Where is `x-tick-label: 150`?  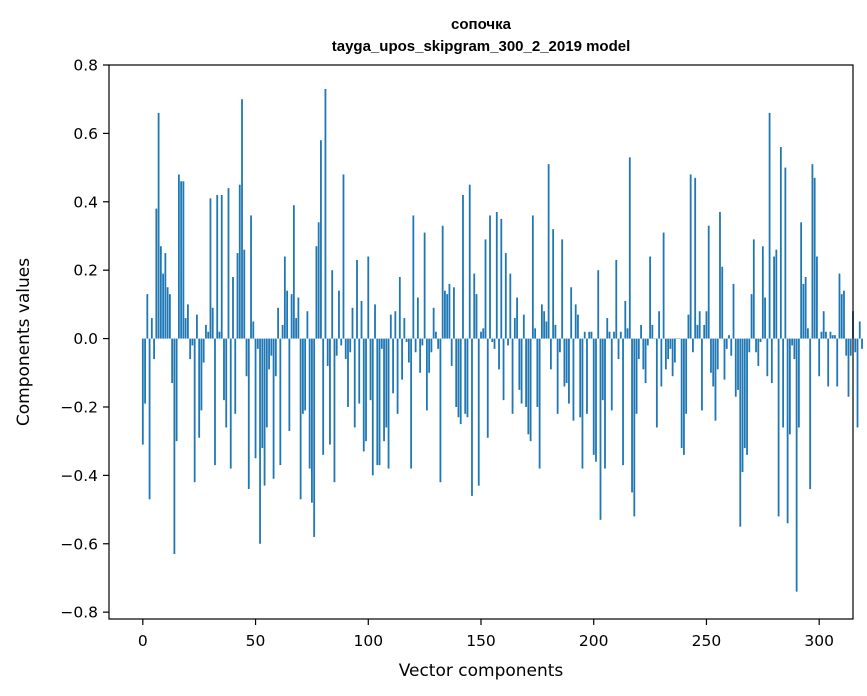 x-tick-label: 150 is located at coordinates (481, 641).